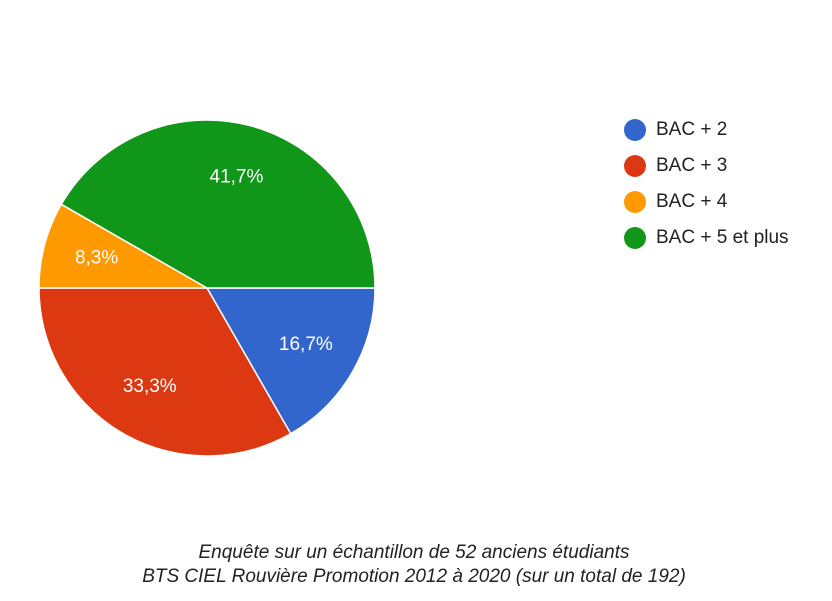 The width and height of the screenshot is (832, 601). I want to click on value-label: 16,7%, so click(306, 344).